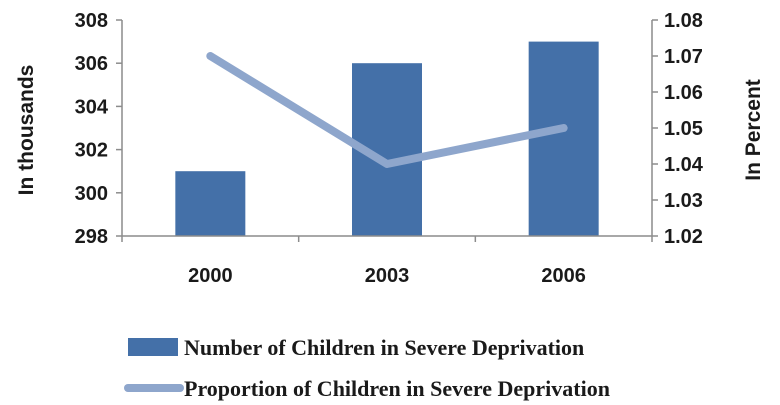 Image resolution: width=780 pixels, height=405 pixels. What do you see at coordinates (683, 57) in the screenshot?
I see `right-tick-label: 1.07` at bounding box center [683, 57].